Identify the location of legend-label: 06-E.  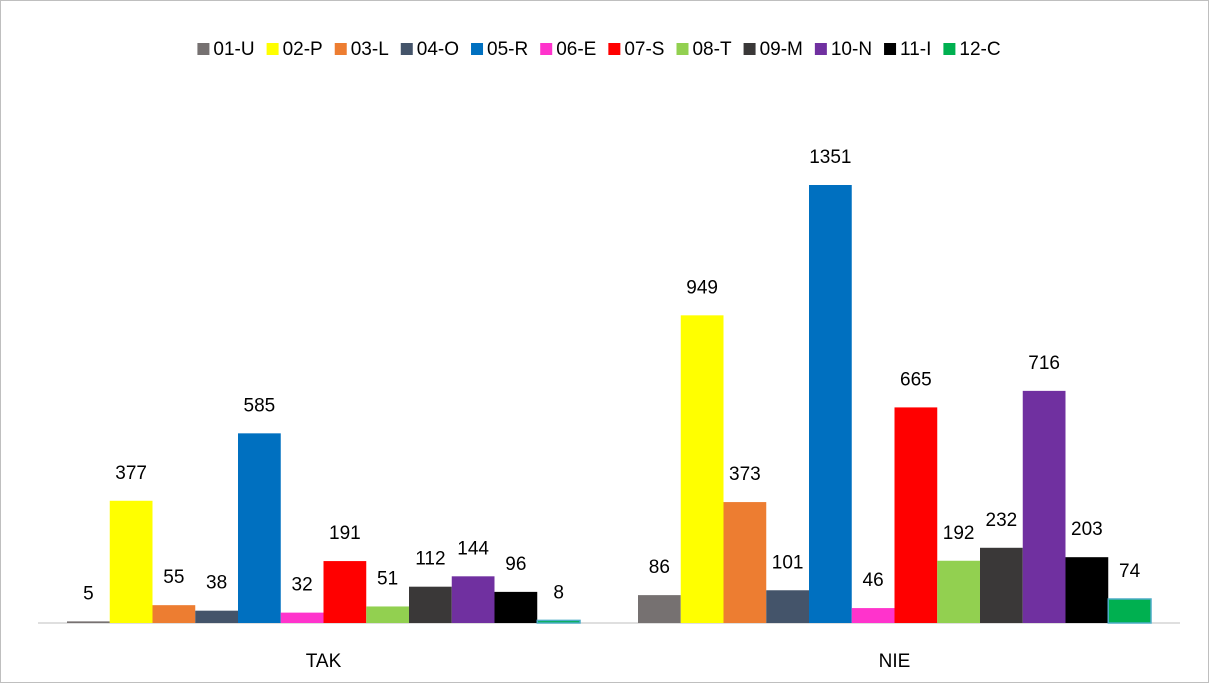
(576, 49).